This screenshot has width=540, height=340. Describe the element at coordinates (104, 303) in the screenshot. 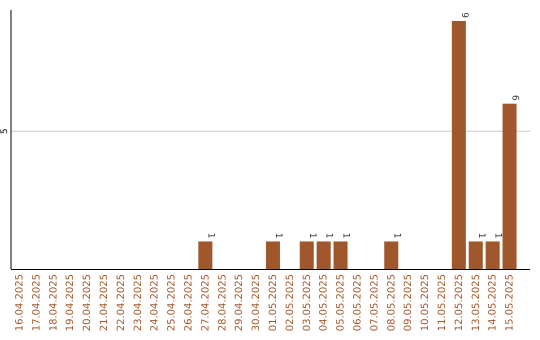

I see `x-tick-label: 21.04.2025` at that location.